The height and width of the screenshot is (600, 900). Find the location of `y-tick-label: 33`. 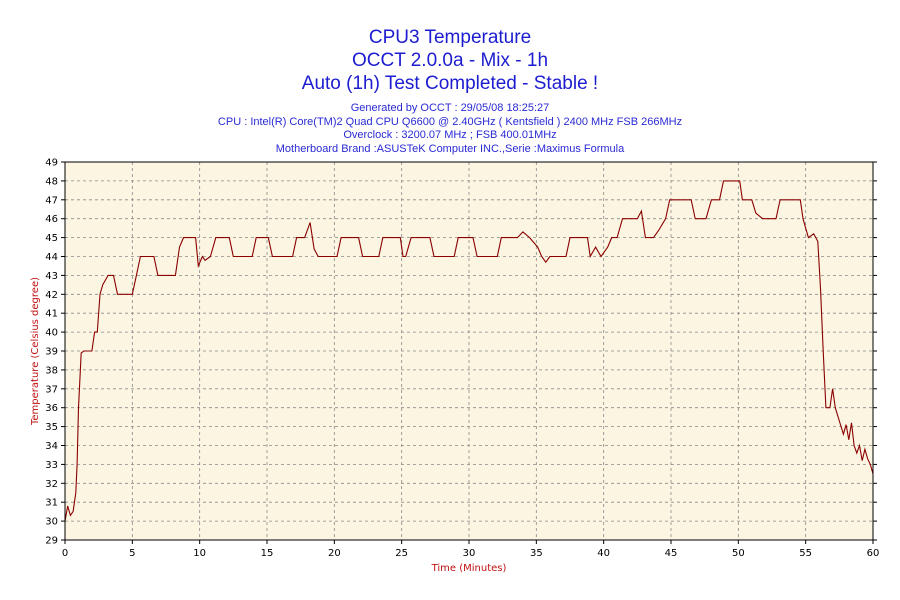

y-tick-label: 33 is located at coordinates (51, 465).